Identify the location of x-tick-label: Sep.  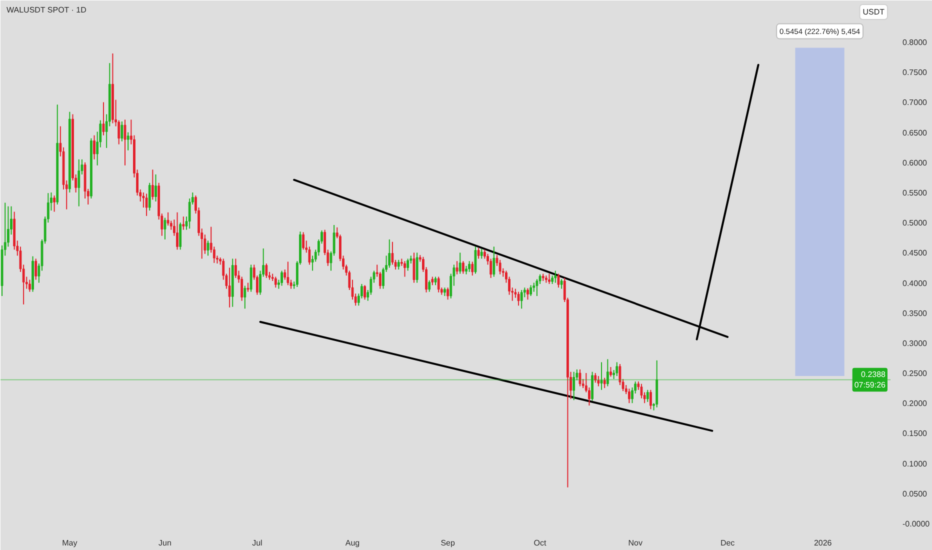
(448, 543).